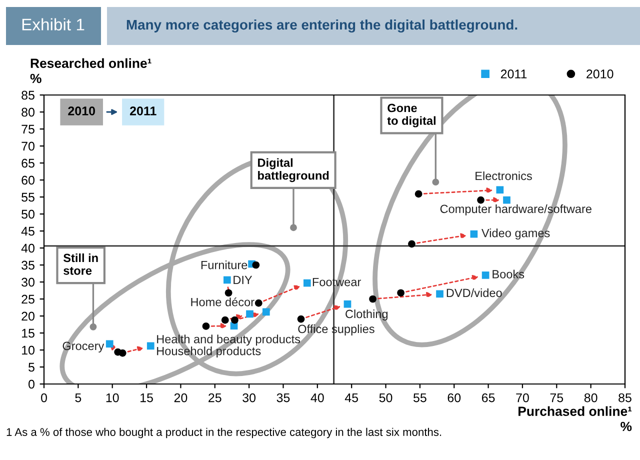 The height and width of the screenshot is (460, 640). Describe the element at coordinates (474, 293) in the screenshot. I see `annotation: DVD/video` at that location.